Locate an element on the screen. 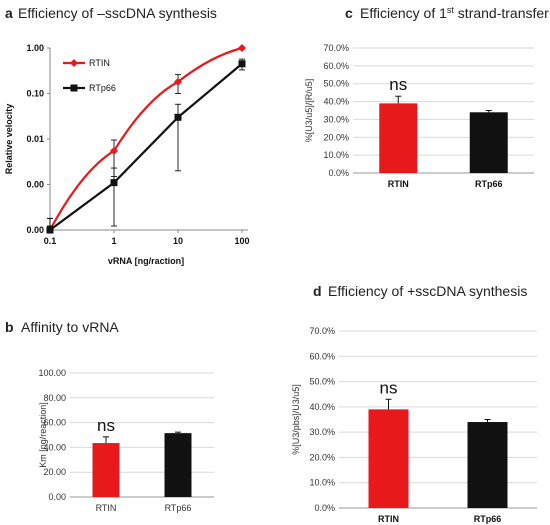 The height and width of the screenshot is (525, 550). y-tick-label: 20.00 is located at coordinates (54, 472).